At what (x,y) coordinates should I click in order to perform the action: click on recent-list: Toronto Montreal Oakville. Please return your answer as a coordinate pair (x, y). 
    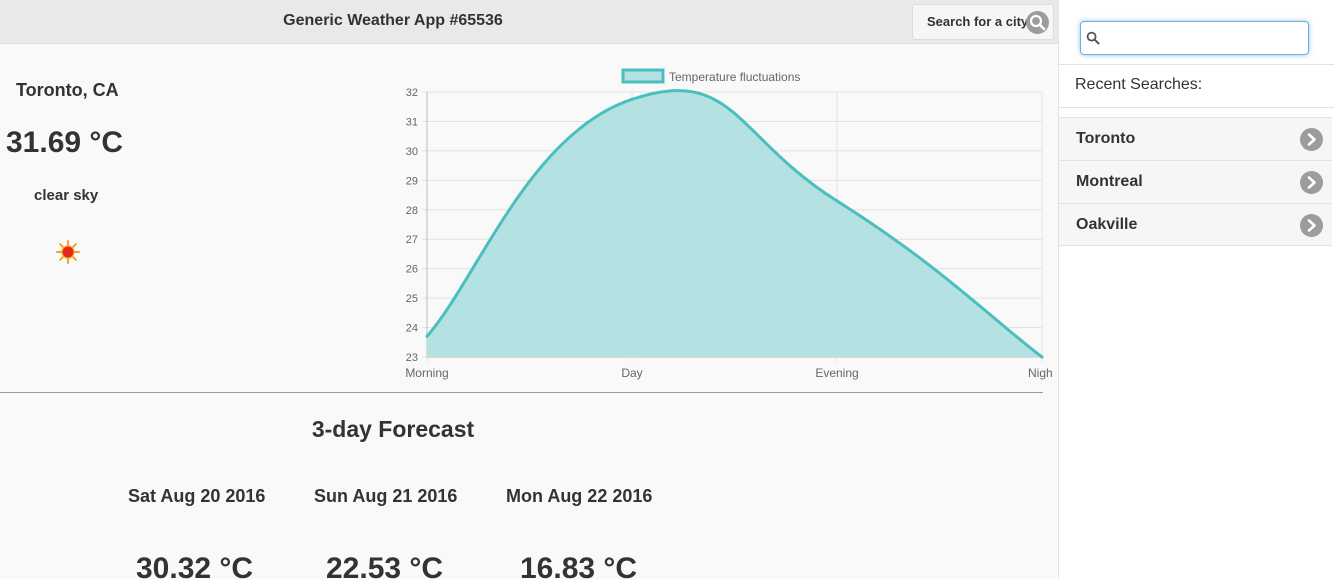
    Looking at the image, I should click on (1195, 181).